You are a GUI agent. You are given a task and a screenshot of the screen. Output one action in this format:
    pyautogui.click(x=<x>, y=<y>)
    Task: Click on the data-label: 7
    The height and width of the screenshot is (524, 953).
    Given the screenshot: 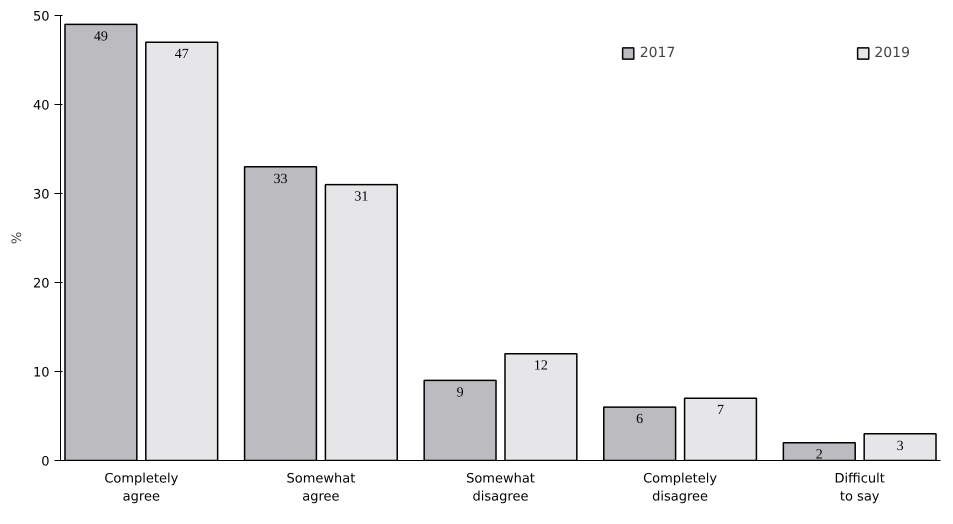 What is the action you would take?
    pyautogui.click(x=720, y=410)
    